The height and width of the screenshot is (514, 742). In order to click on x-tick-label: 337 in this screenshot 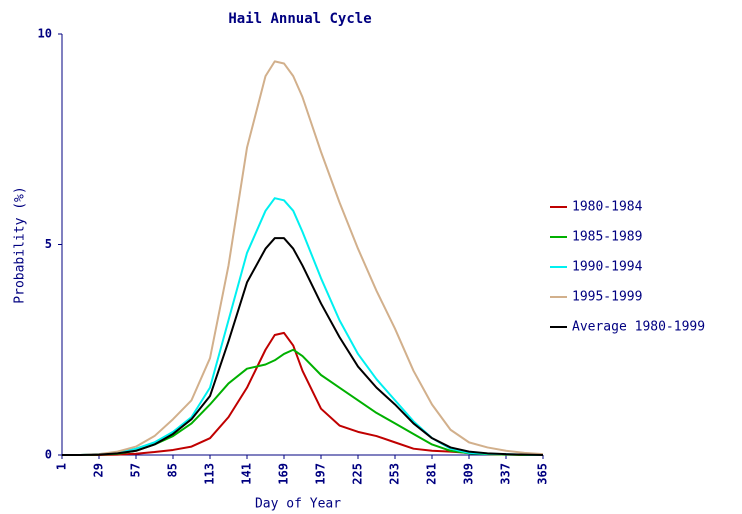, I will do `click(506, 474)`.